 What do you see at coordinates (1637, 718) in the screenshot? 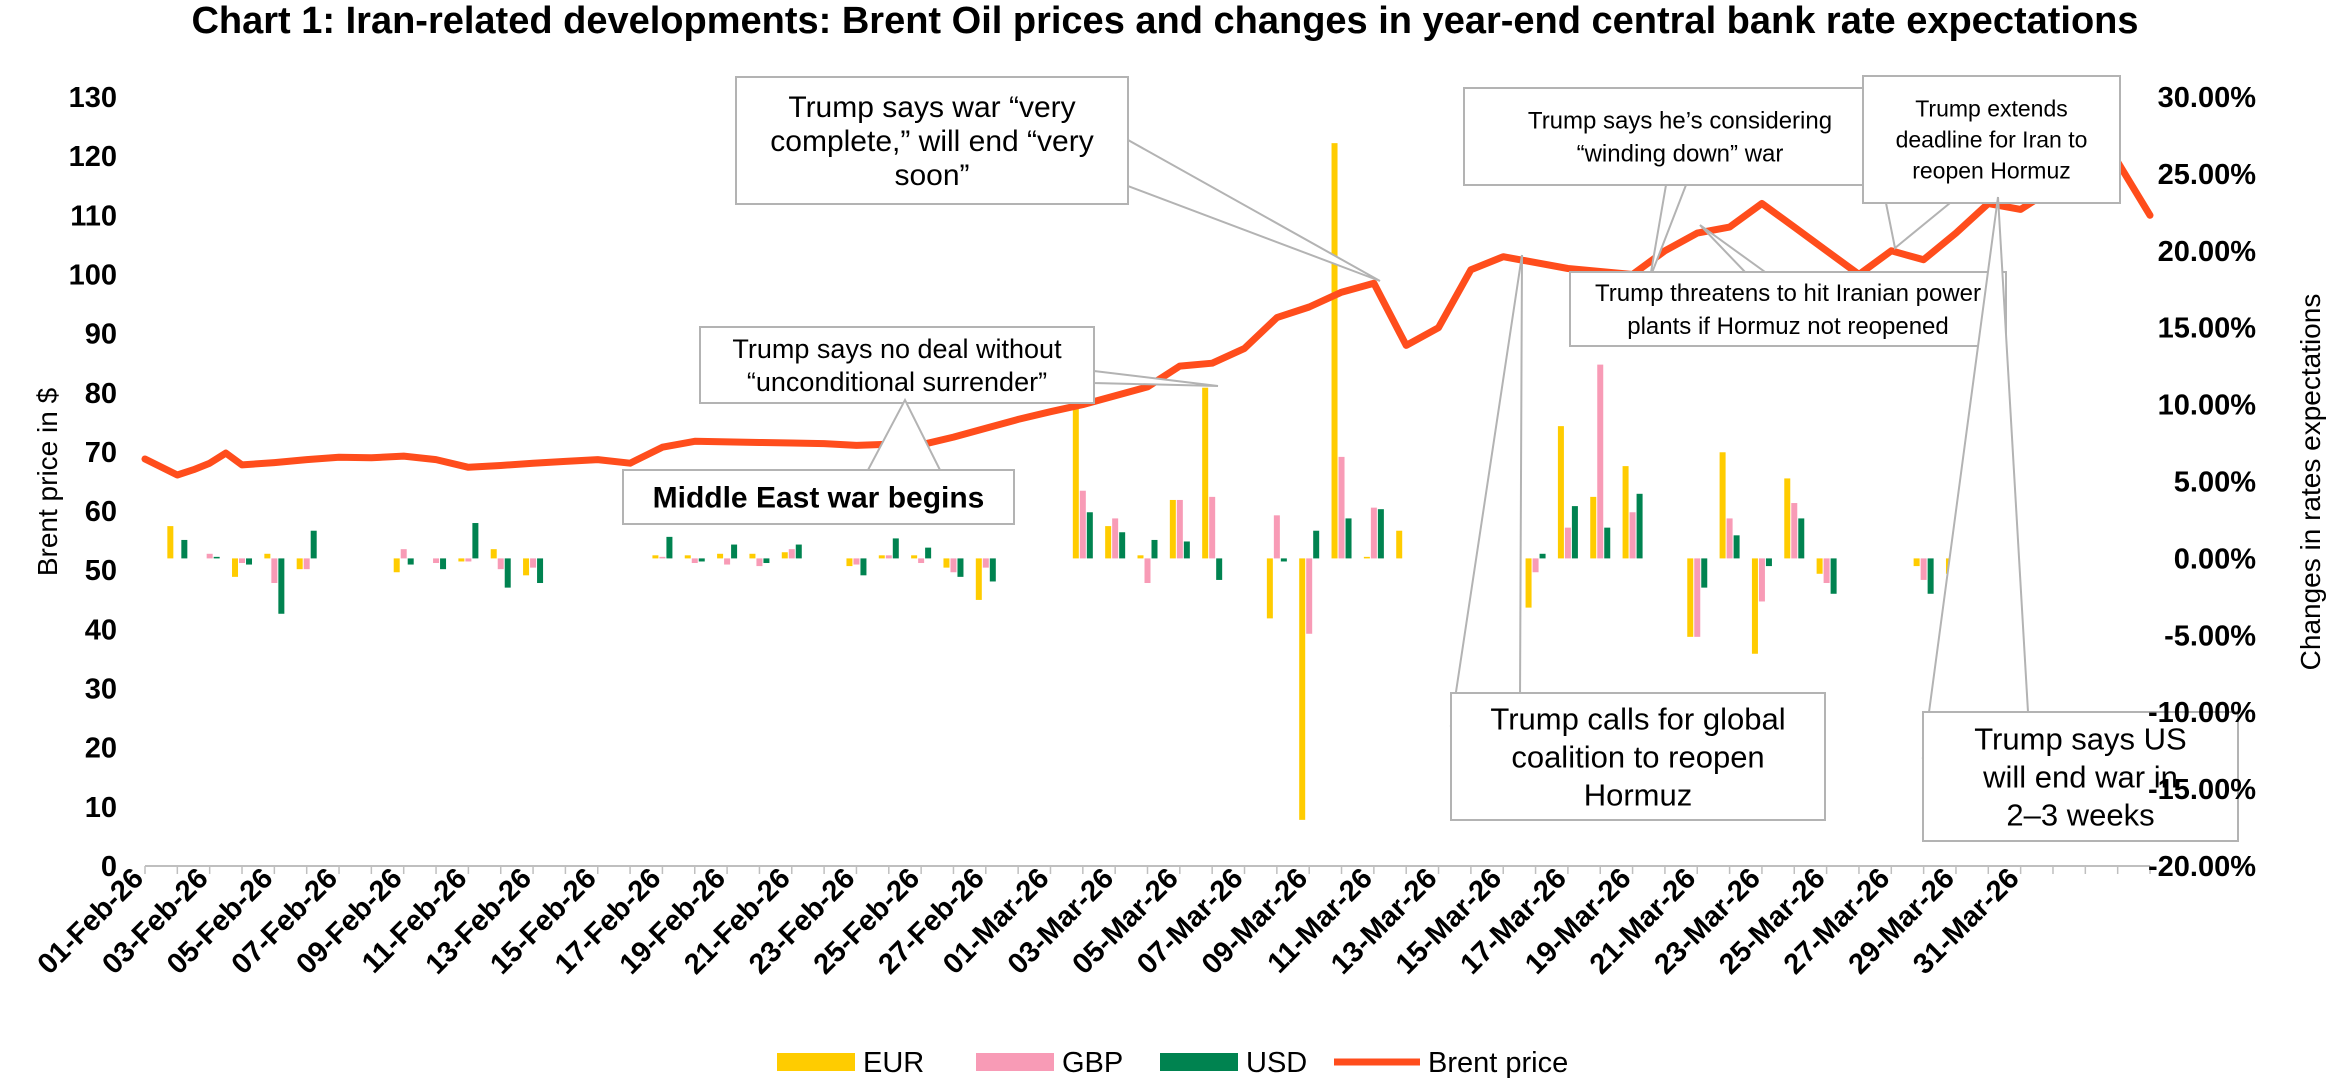
I see `callout-text: Trump calls for global` at bounding box center [1637, 718].